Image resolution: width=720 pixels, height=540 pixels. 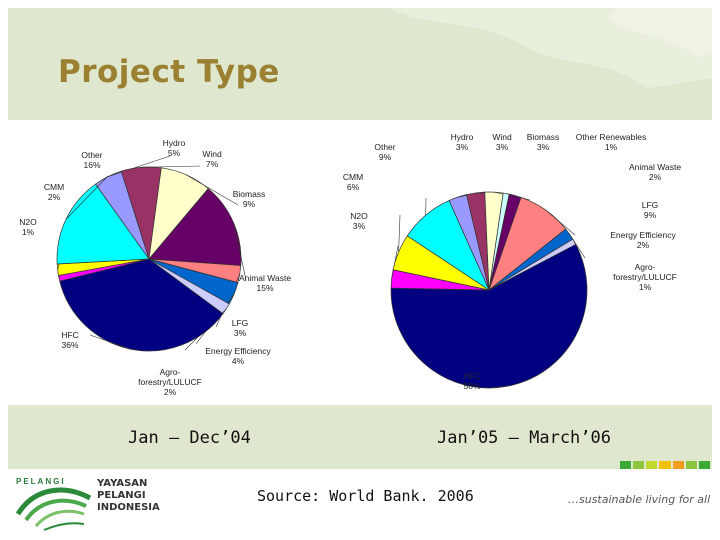 I want to click on slice-value: 6%, so click(x=353, y=187).